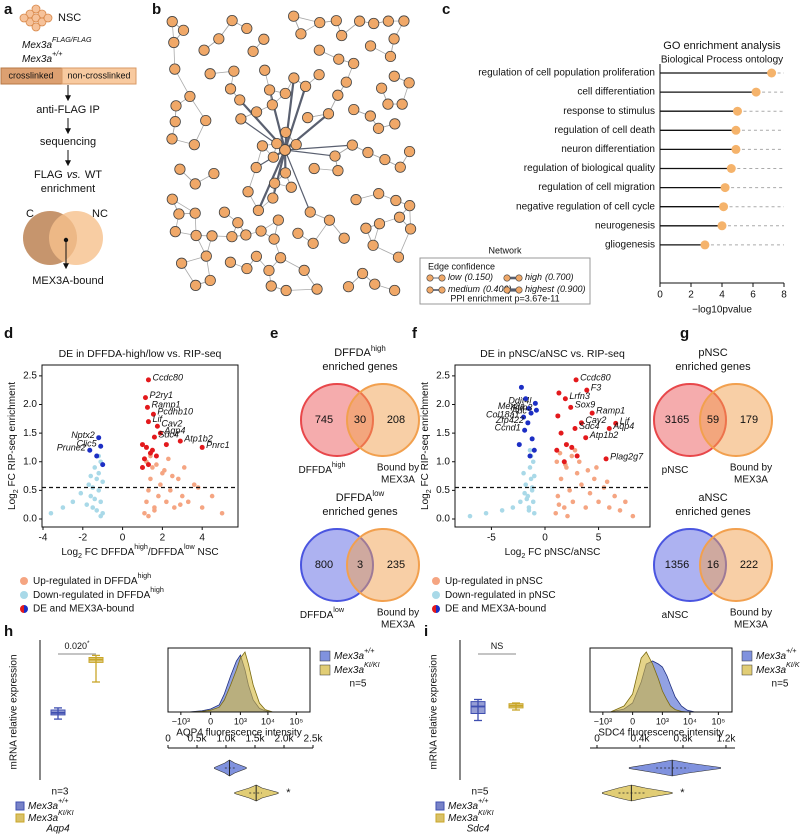 The image size is (800, 834). What do you see at coordinates (415, 333) in the screenshot?
I see `panel-letter: f` at bounding box center [415, 333].